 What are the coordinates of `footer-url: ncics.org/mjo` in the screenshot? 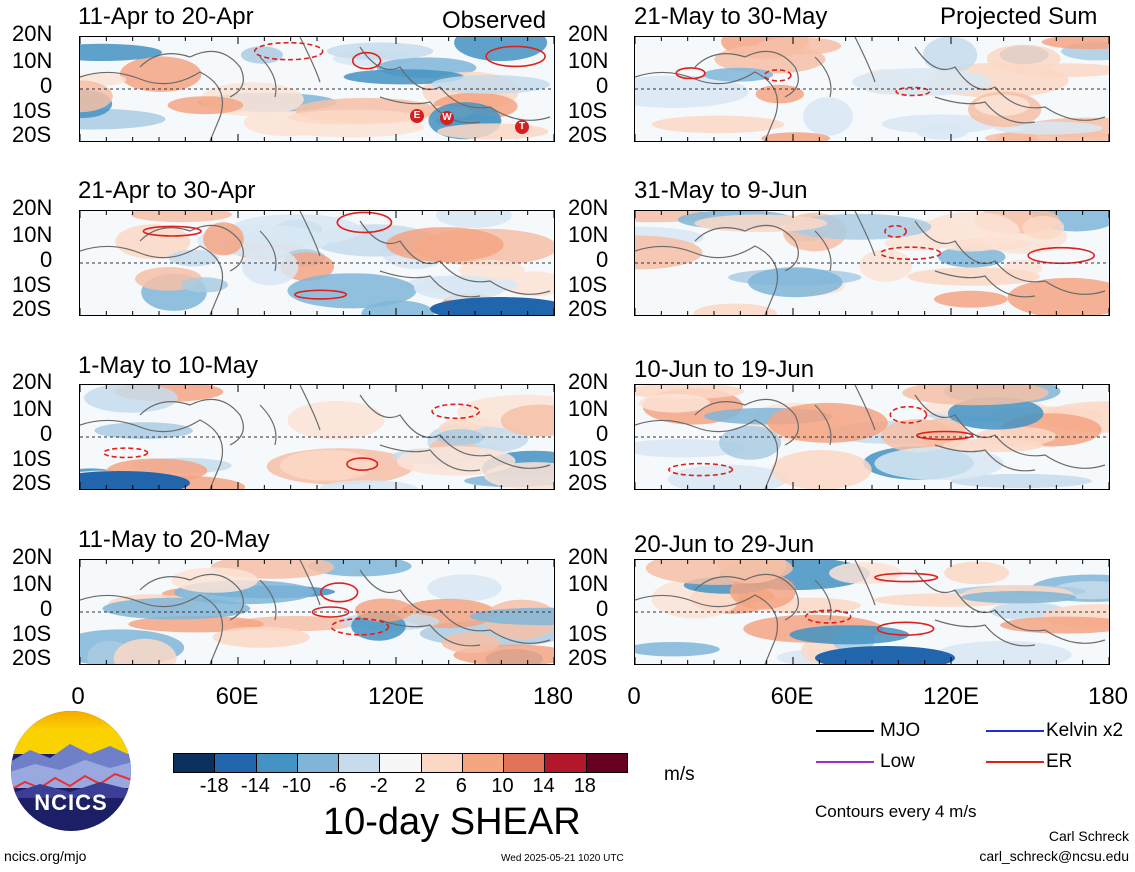 It's located at (45, 856).